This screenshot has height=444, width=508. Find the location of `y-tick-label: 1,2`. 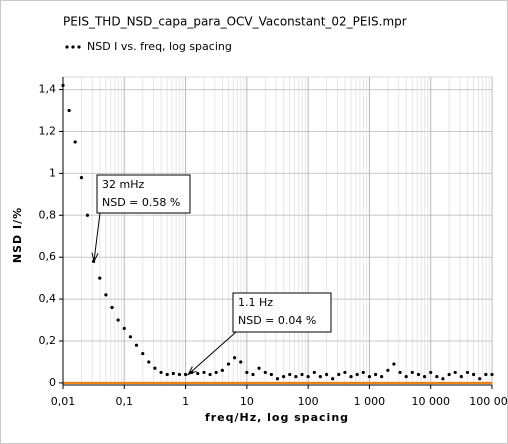

y-tick-label: 1,2 is located at coordinates (48, 130).